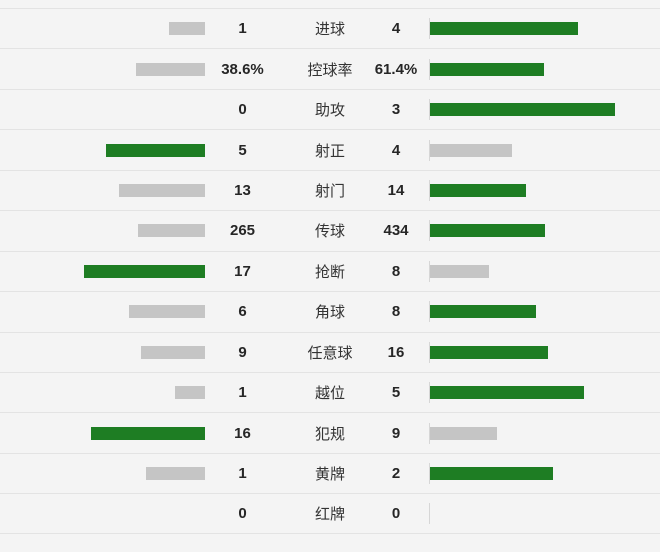 Image resolution: width=660 pixels, height=552 pixels. I want to click on stat-label: 传球, so click(329, 232).